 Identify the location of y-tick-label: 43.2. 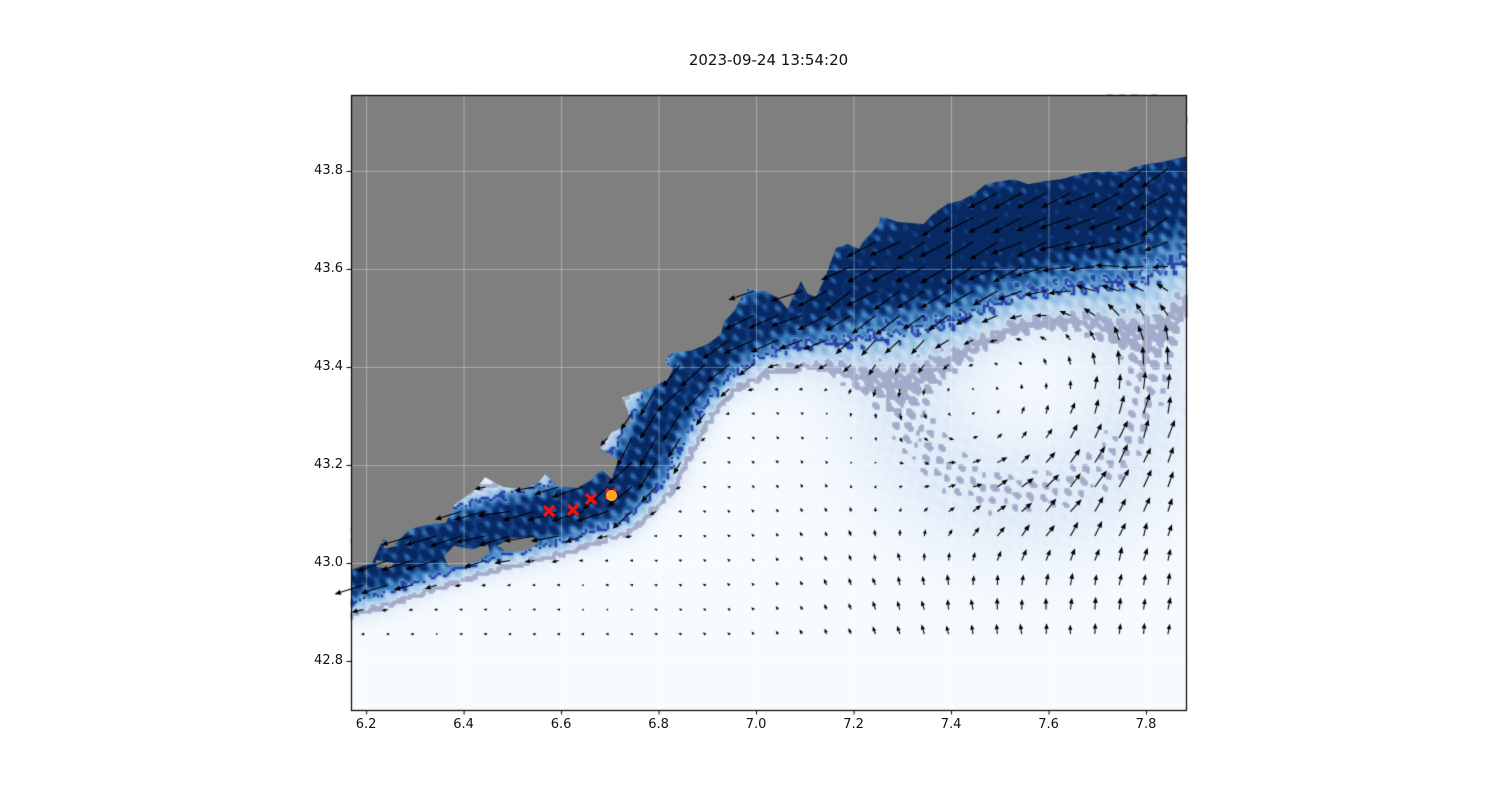
(328, 464).